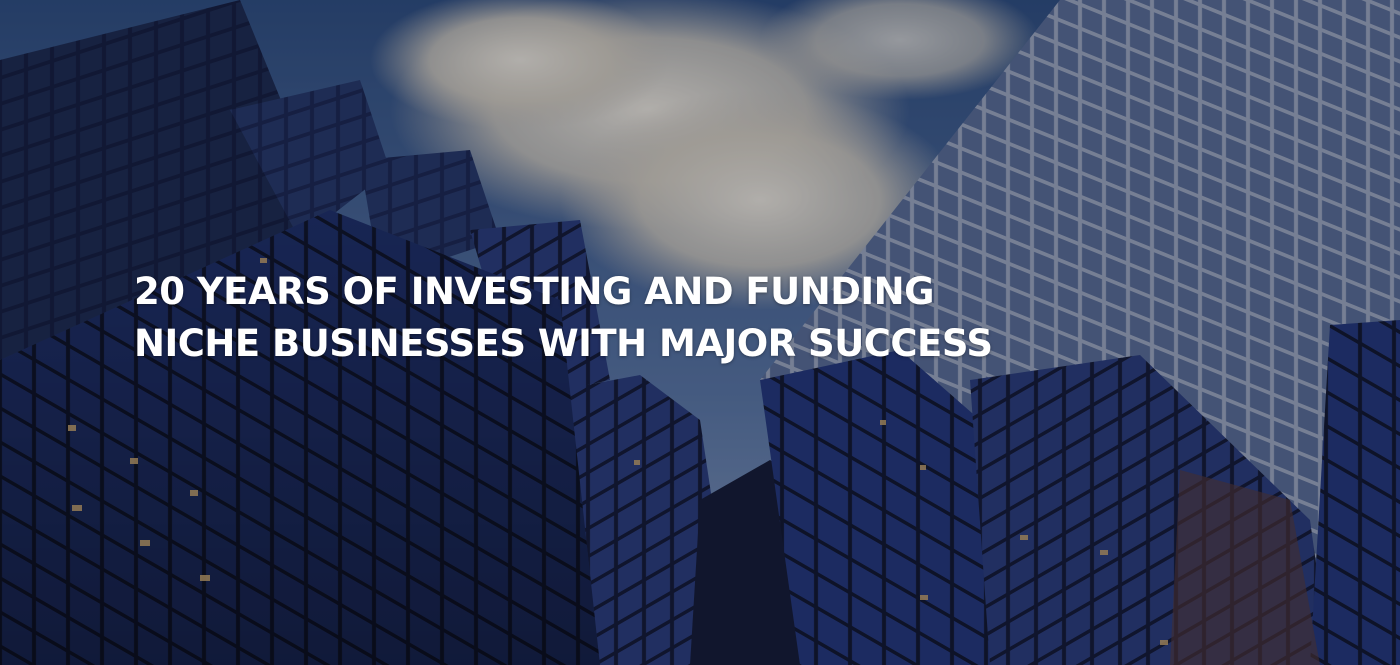 The width and height of the screenshot is (1400, 665). What do you see at coordinates (534, 291) in the screenshot?
I see `hero-heading-line-1: 20 YEARS OF INVESTING AND FUNDING` at bounding box center [534, 291].